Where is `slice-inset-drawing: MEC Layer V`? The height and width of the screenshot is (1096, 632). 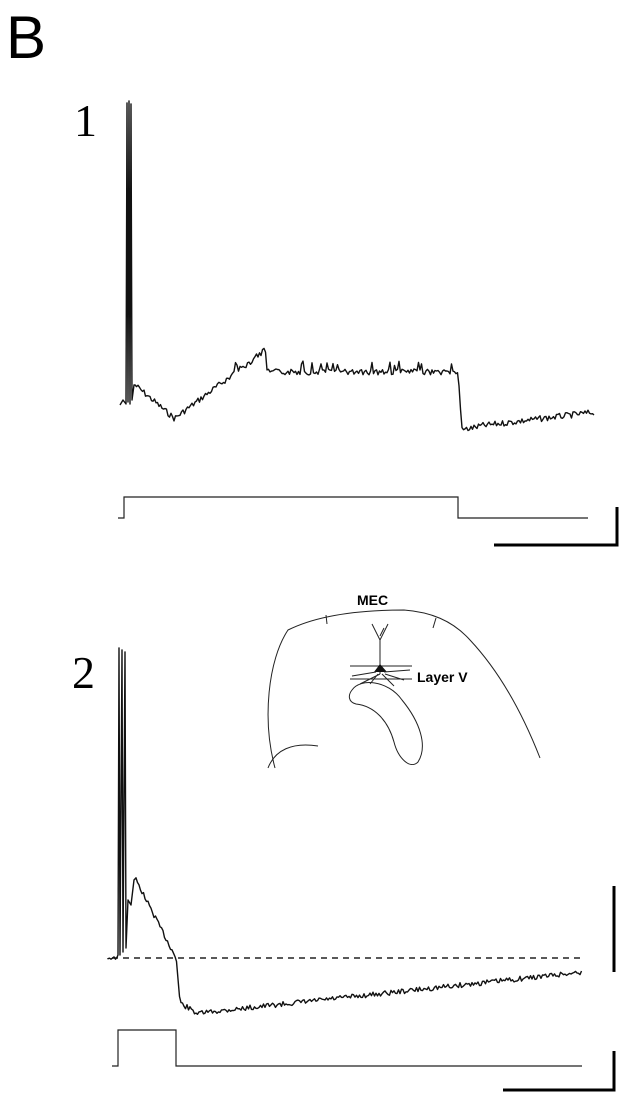 slice-inset-drawing: MEC Layer V is located at coordinates (404, 680).